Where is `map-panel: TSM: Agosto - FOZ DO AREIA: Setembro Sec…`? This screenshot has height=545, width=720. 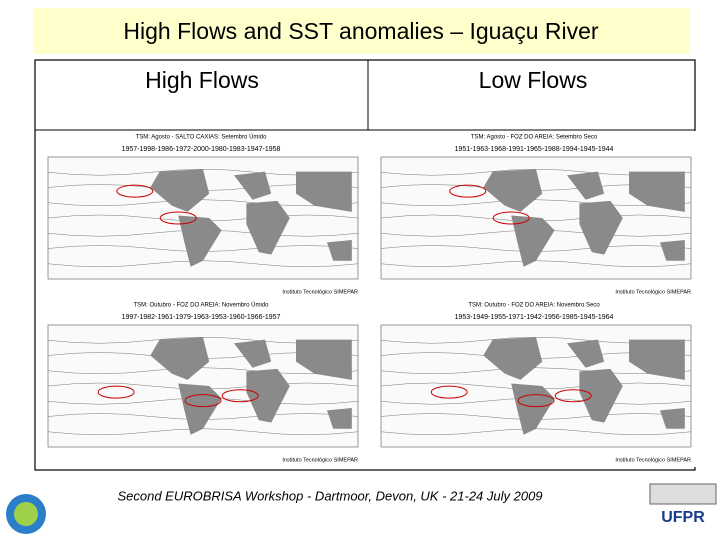
map-panel: TSM: Agosto - FOZ DO AREIA: Setembro Sec… is located at coordinates (534, 215).